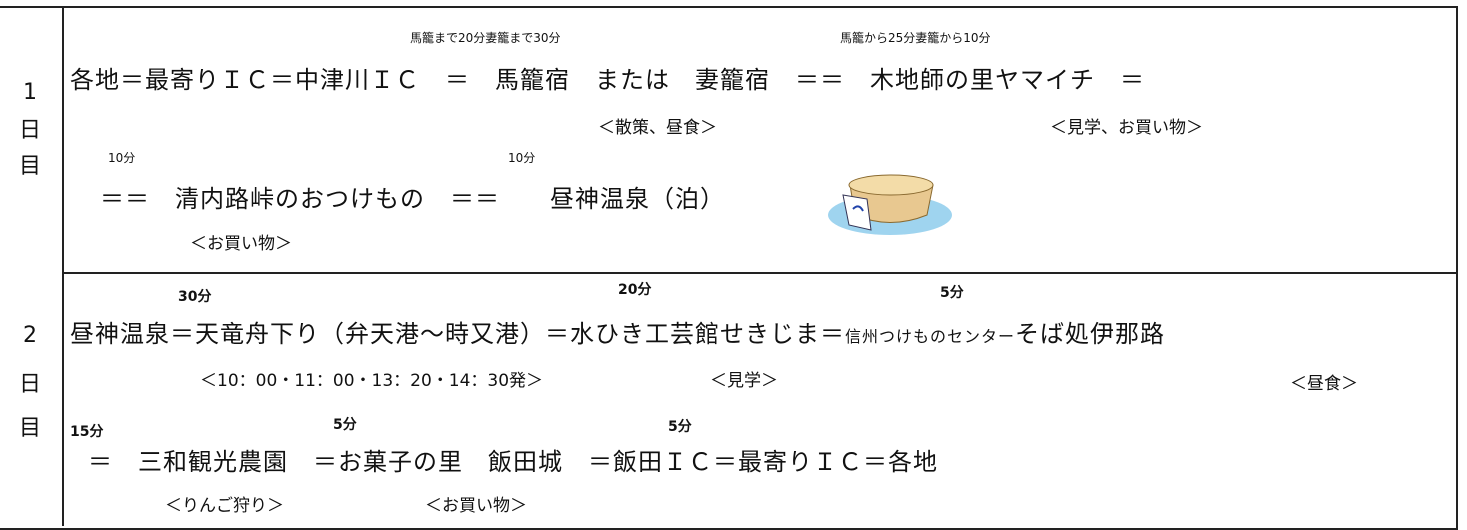 Image resolution: width=1467 pixels, height=530 pixels. What do you see at coordinates (890, 204) in the screenshot?
I see `onsen-icon` at bounding box center [890, 204].